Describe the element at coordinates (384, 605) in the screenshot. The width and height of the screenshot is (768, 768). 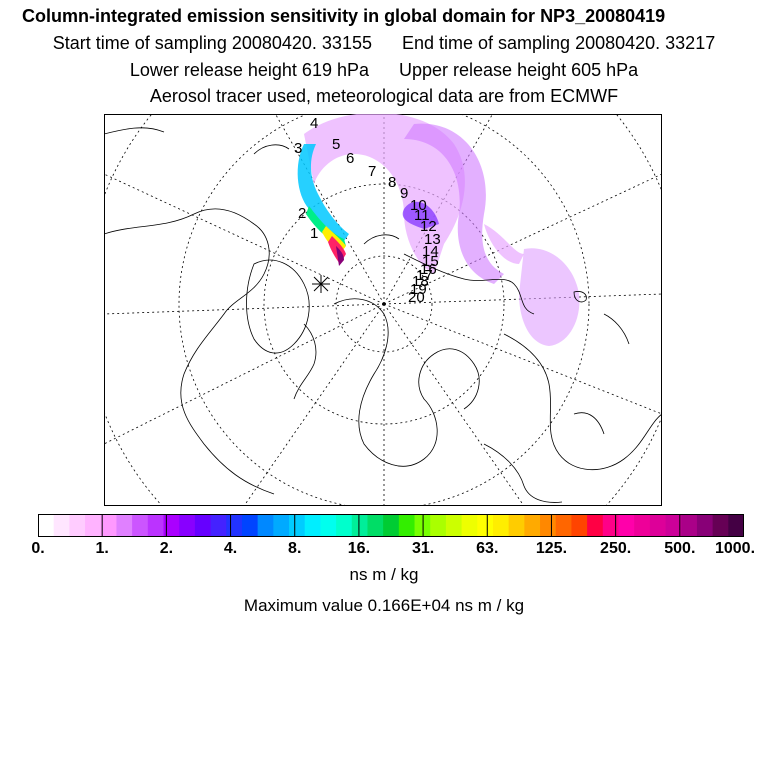
I see `max-value-label: Maximum value 0.166E+04 ns m / kg` at that location.